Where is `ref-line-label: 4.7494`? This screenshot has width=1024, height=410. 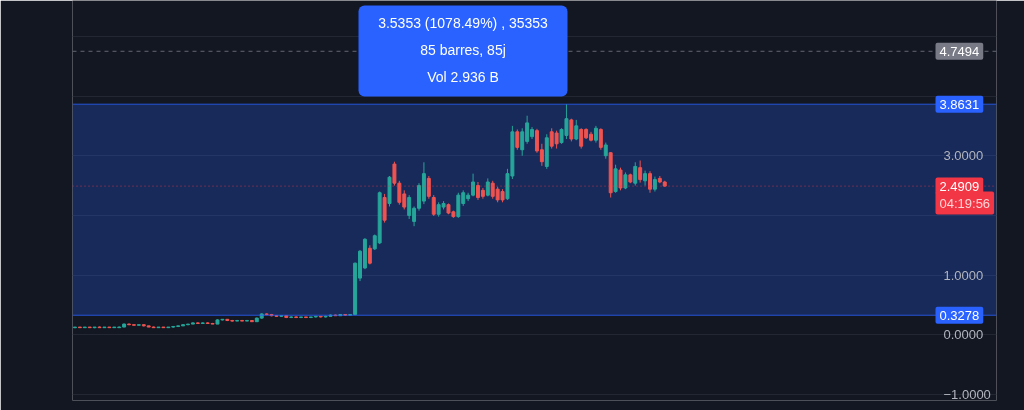
ref-line-label: 4.7494 is located at coordinates (959, 51).